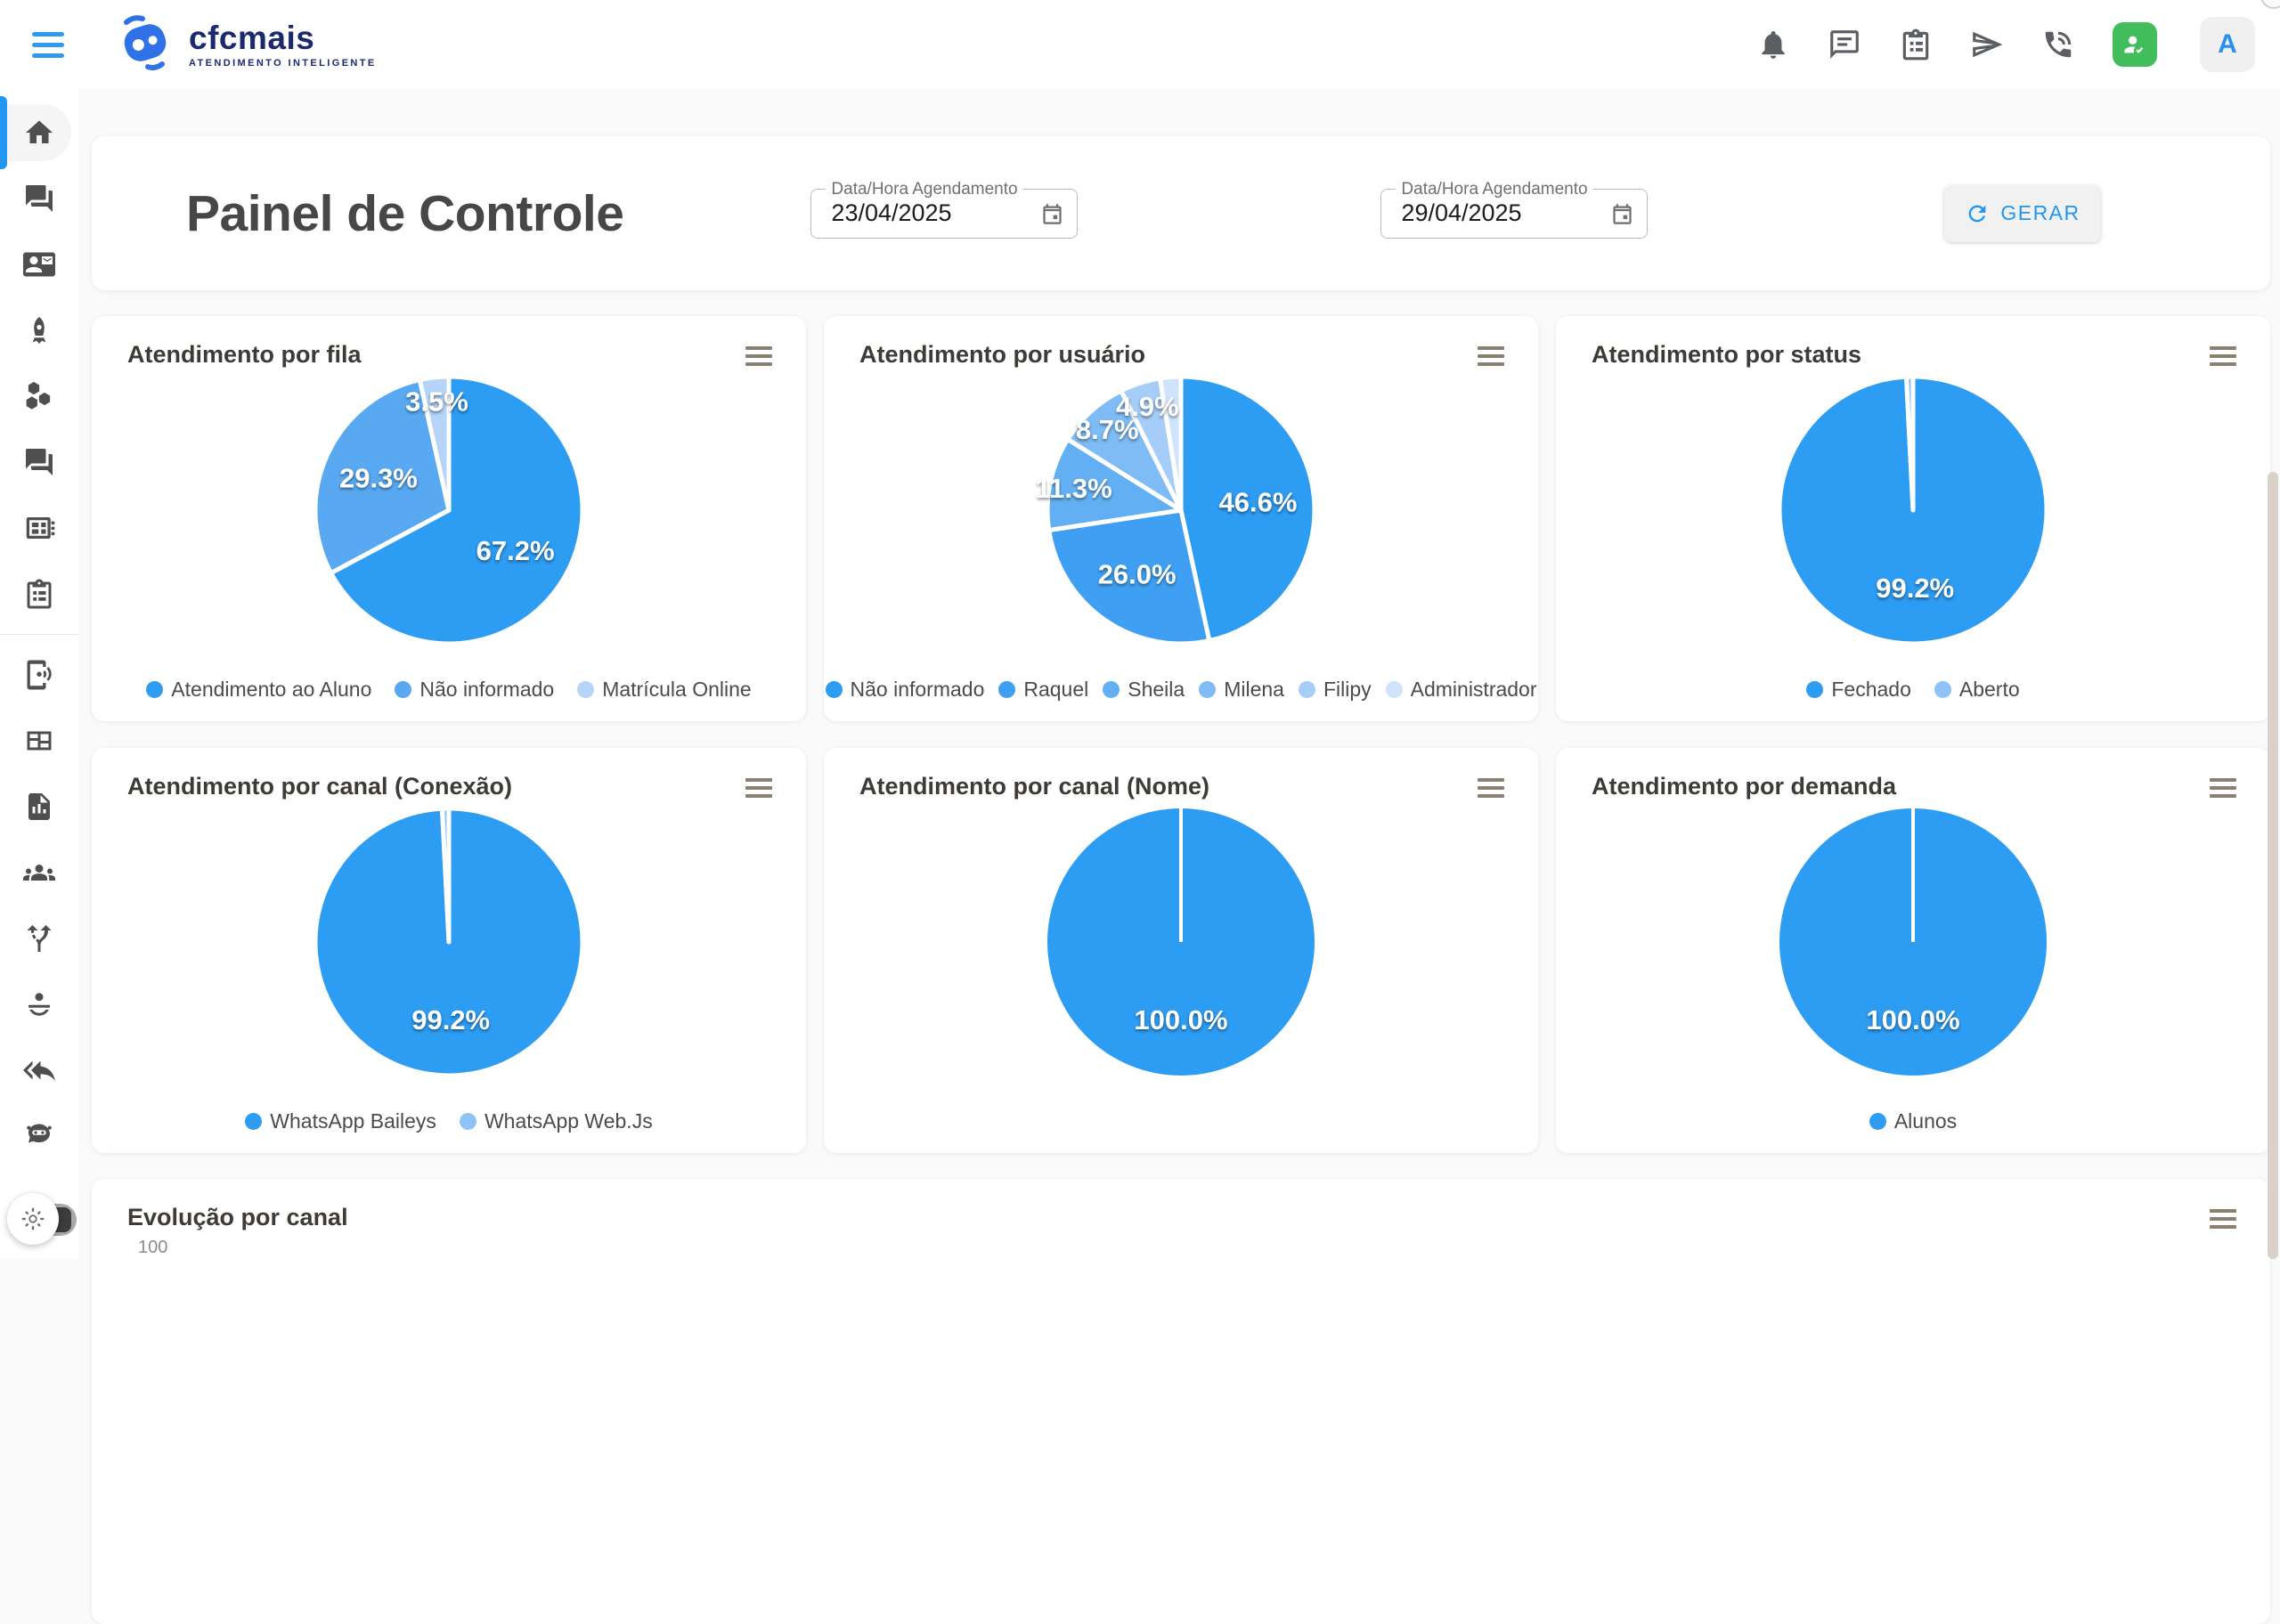 The width and height of the screenshot is (2280, 1624). Describe the element at coordinates (353, 1121) in the screenshot. I see `legend-label: WhatsApp Baileys` at that location.